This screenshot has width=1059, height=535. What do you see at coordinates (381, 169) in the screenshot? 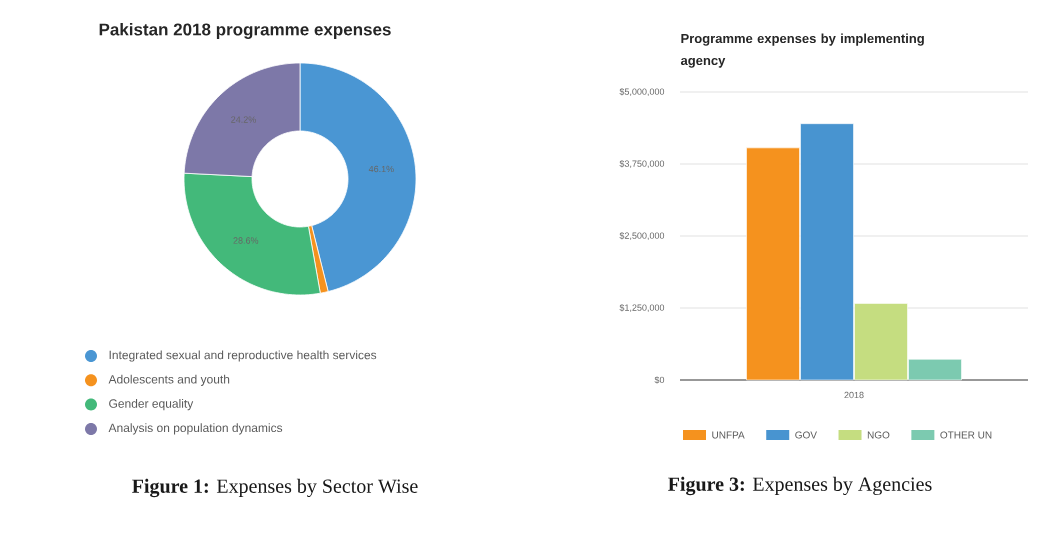
I see `data-label: 46.1%` at bounding box center [381, 169].